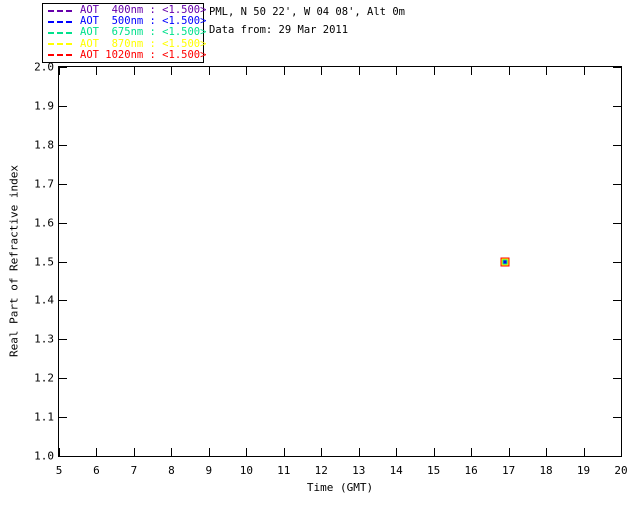 The image size is (640, 512). Describe the element at coordinates (44, 184) in the screenshot. I see `y-tick-label: 1.7` at that location.